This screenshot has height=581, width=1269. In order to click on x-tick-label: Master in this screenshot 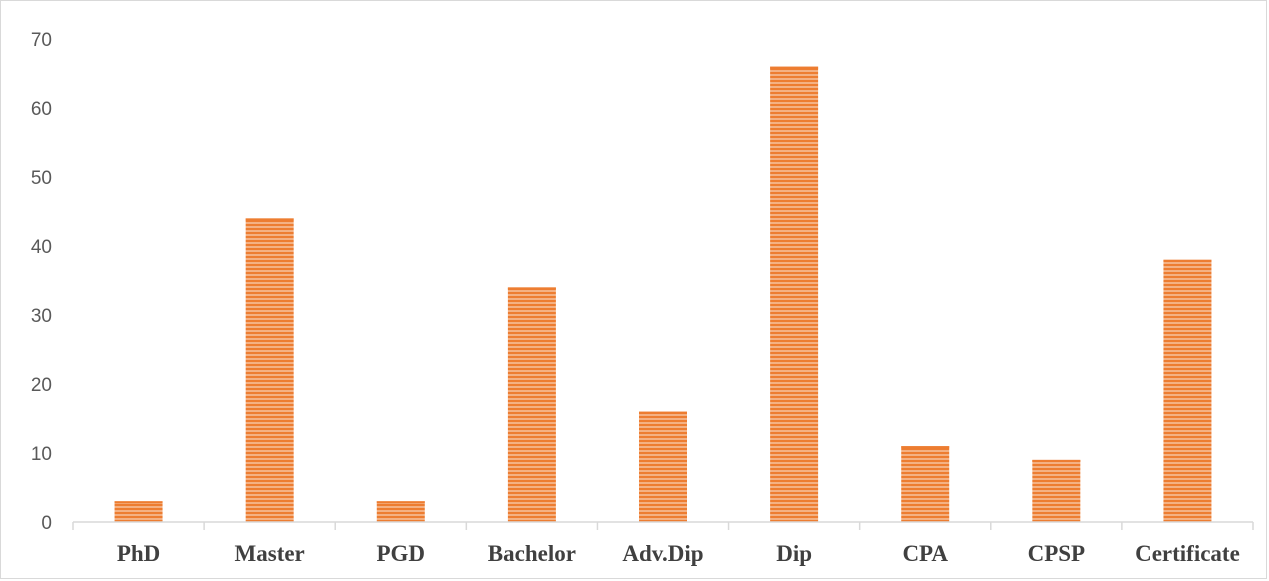, I will do `click(270, 553)`.